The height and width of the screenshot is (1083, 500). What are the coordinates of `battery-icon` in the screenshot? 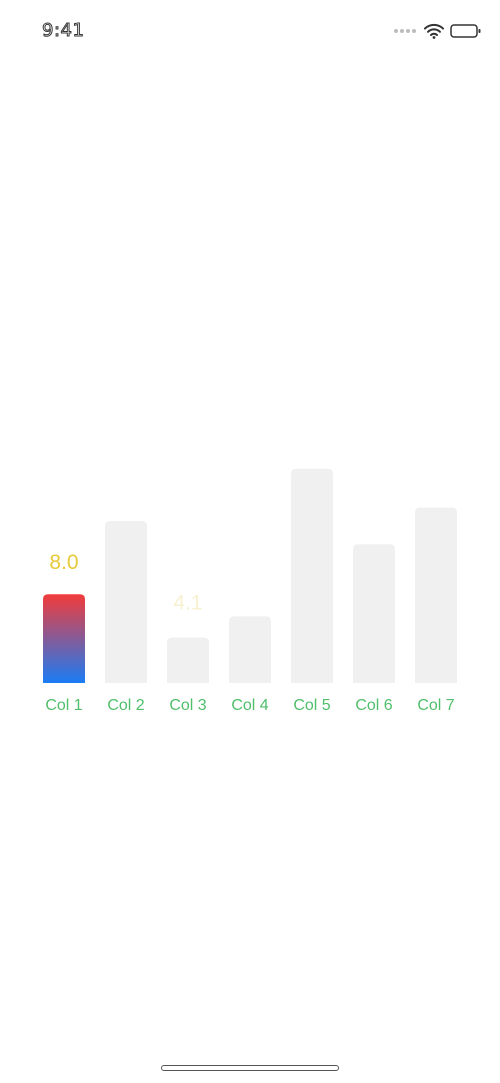 It's located at (466, 31).